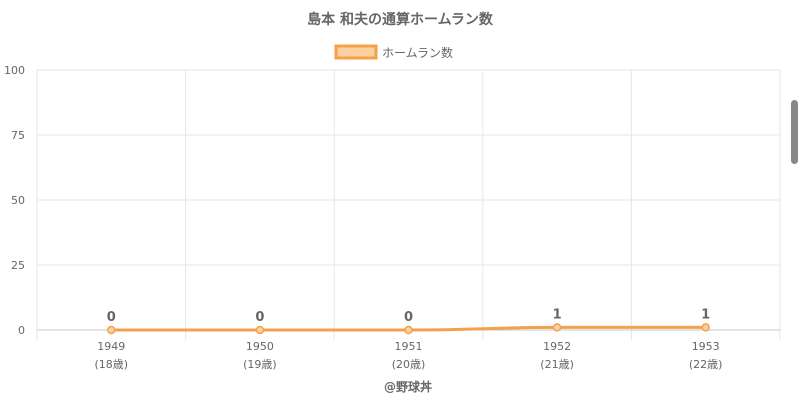 The width and height of the screenshot is (800, 400). Describe the element at coordinates (557, 346) in the screenshot. I see `x-tick-label: 1952` at that location.